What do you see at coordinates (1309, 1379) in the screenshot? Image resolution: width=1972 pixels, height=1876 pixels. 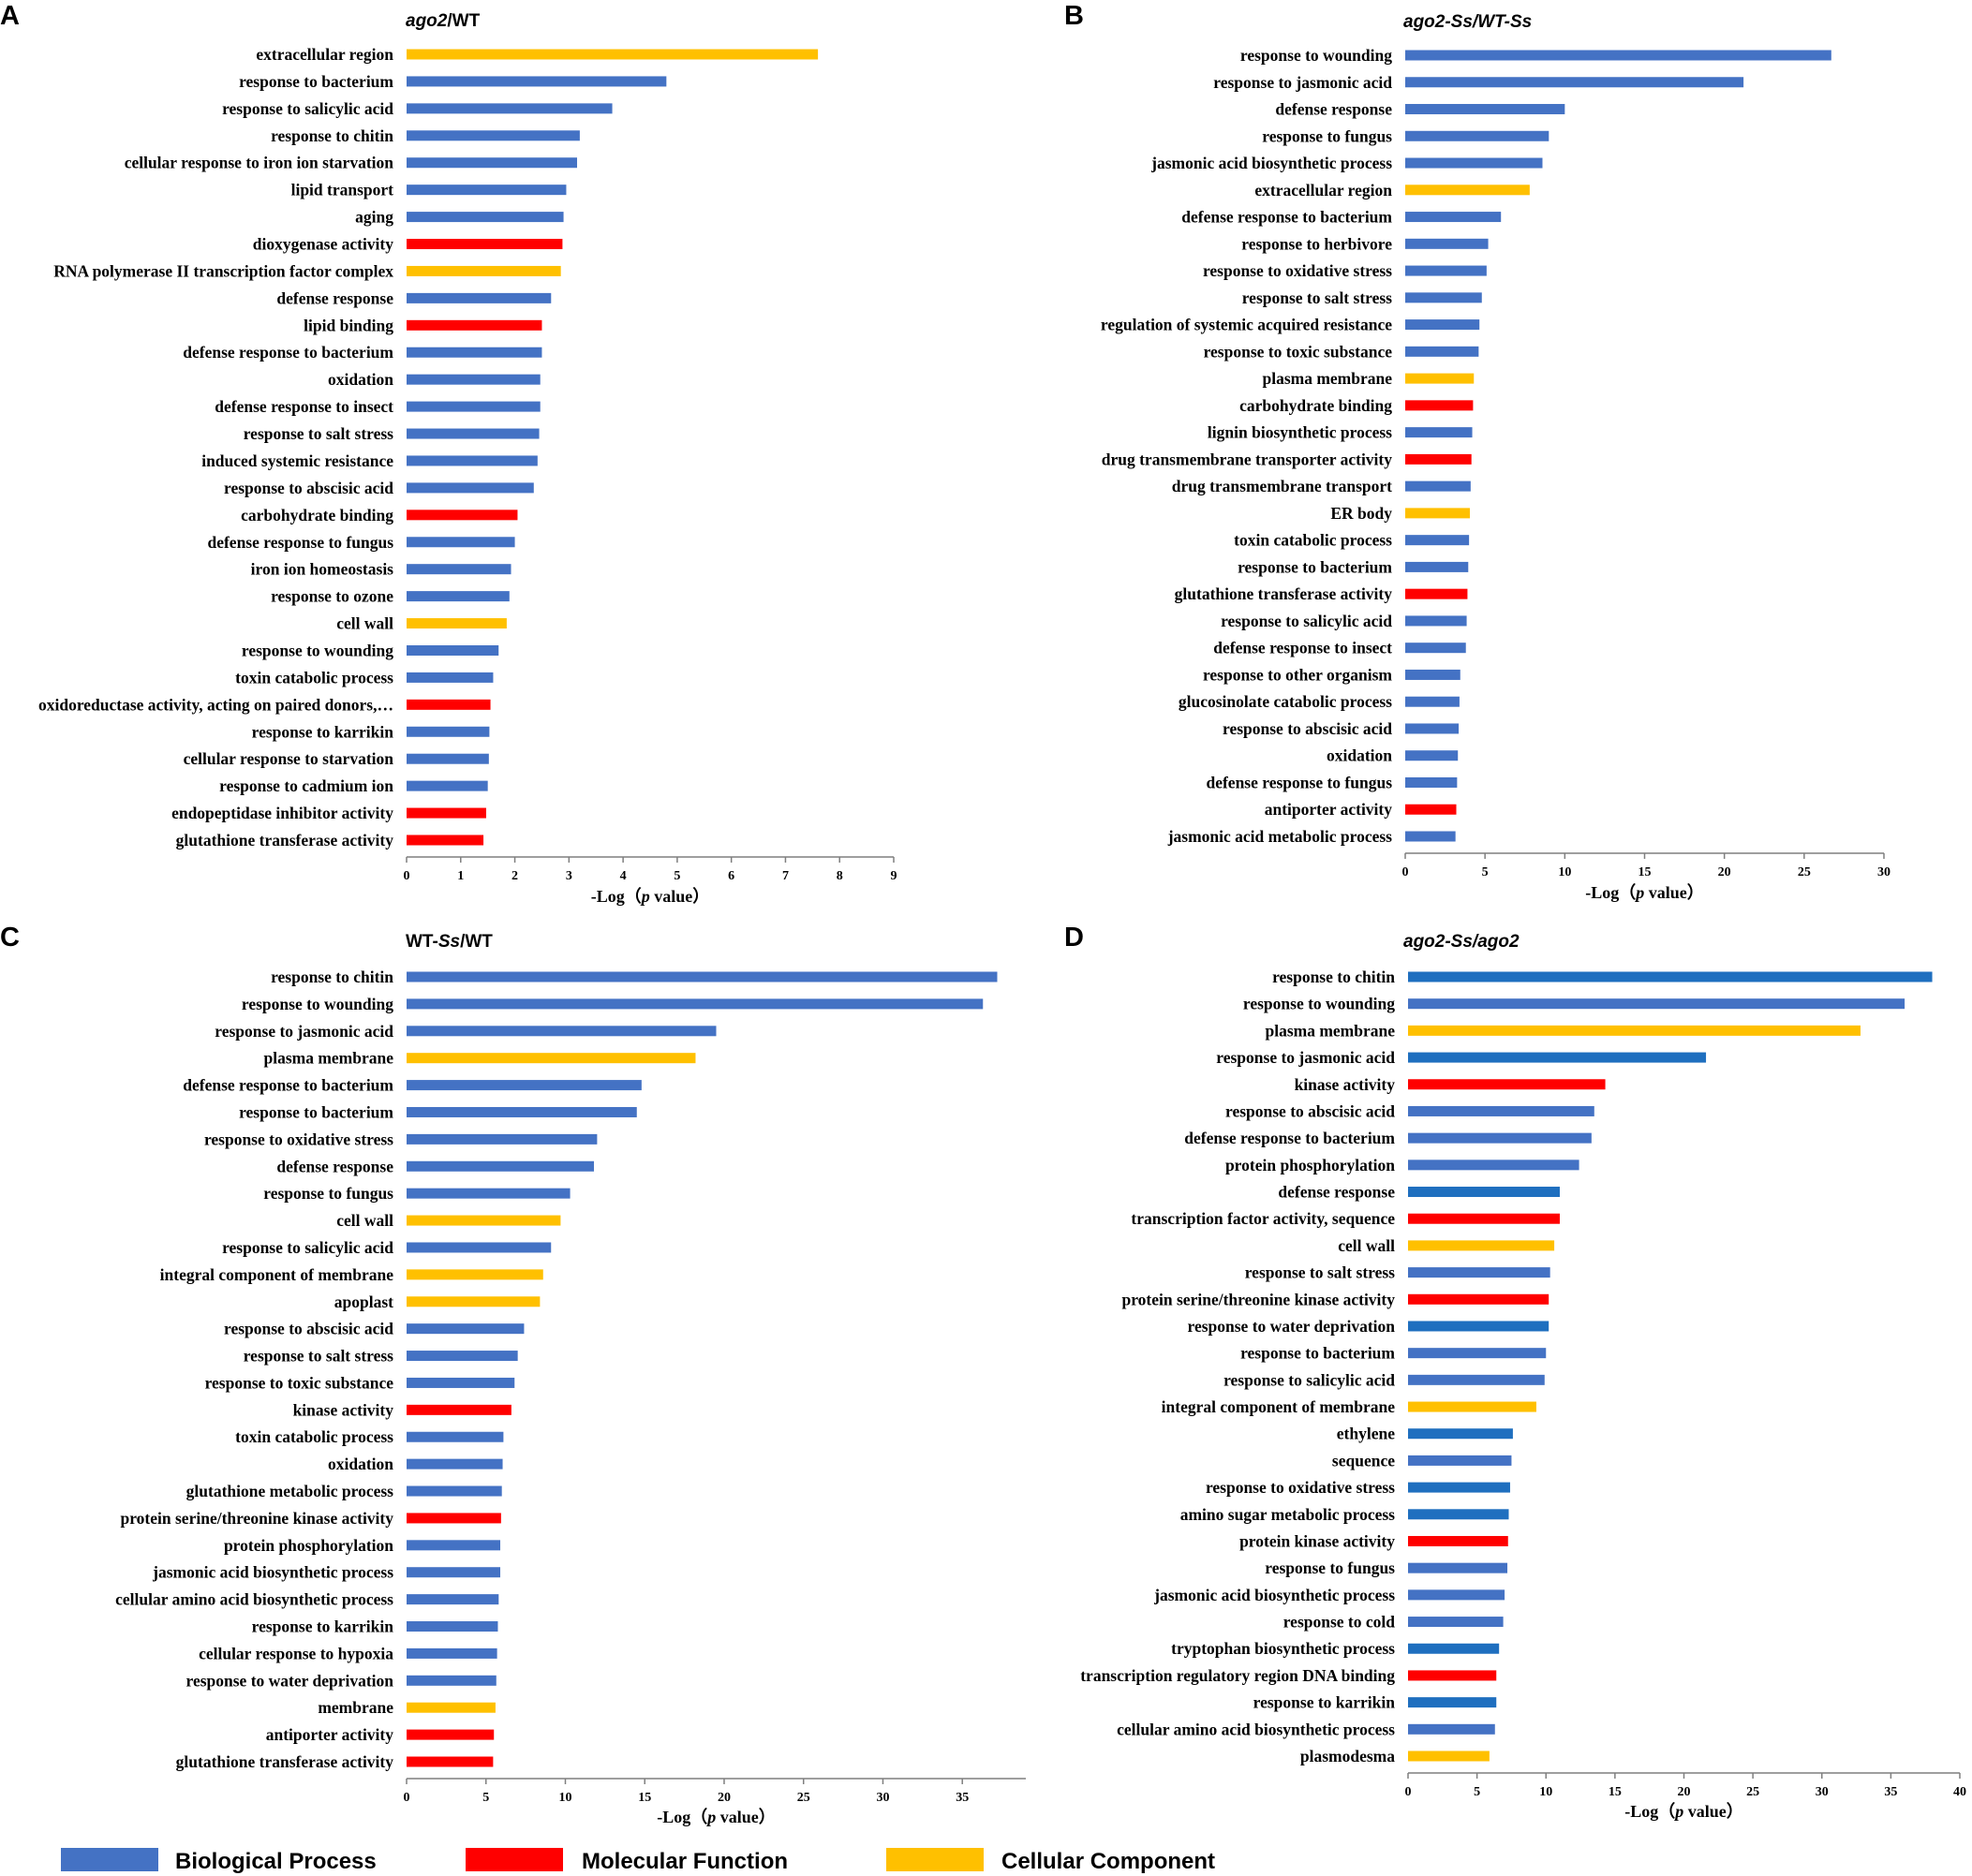 I see `category-label: response to salicylic acid` at bounding box center [1309, 1379].